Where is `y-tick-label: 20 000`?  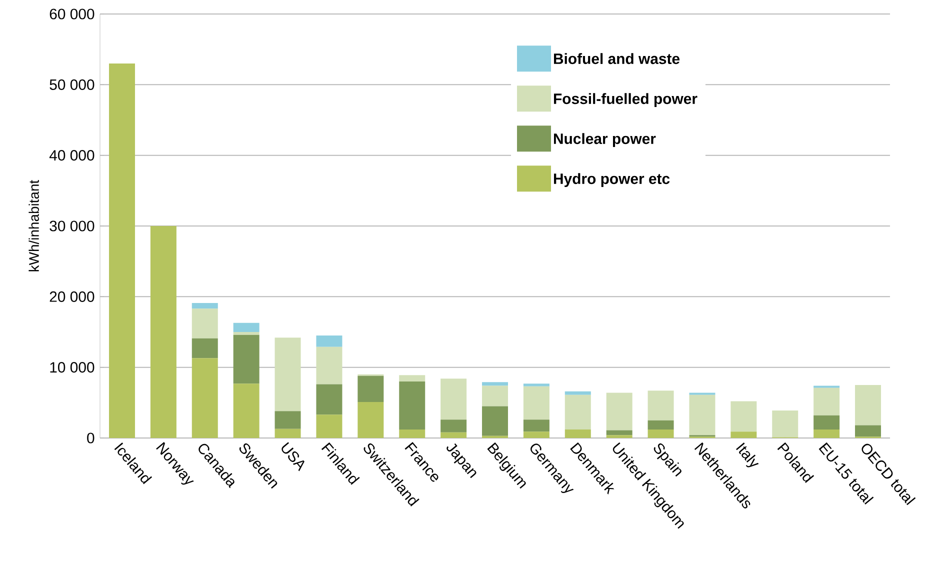 y-tick-label: 20 000 is located at coordinates (72, 296).